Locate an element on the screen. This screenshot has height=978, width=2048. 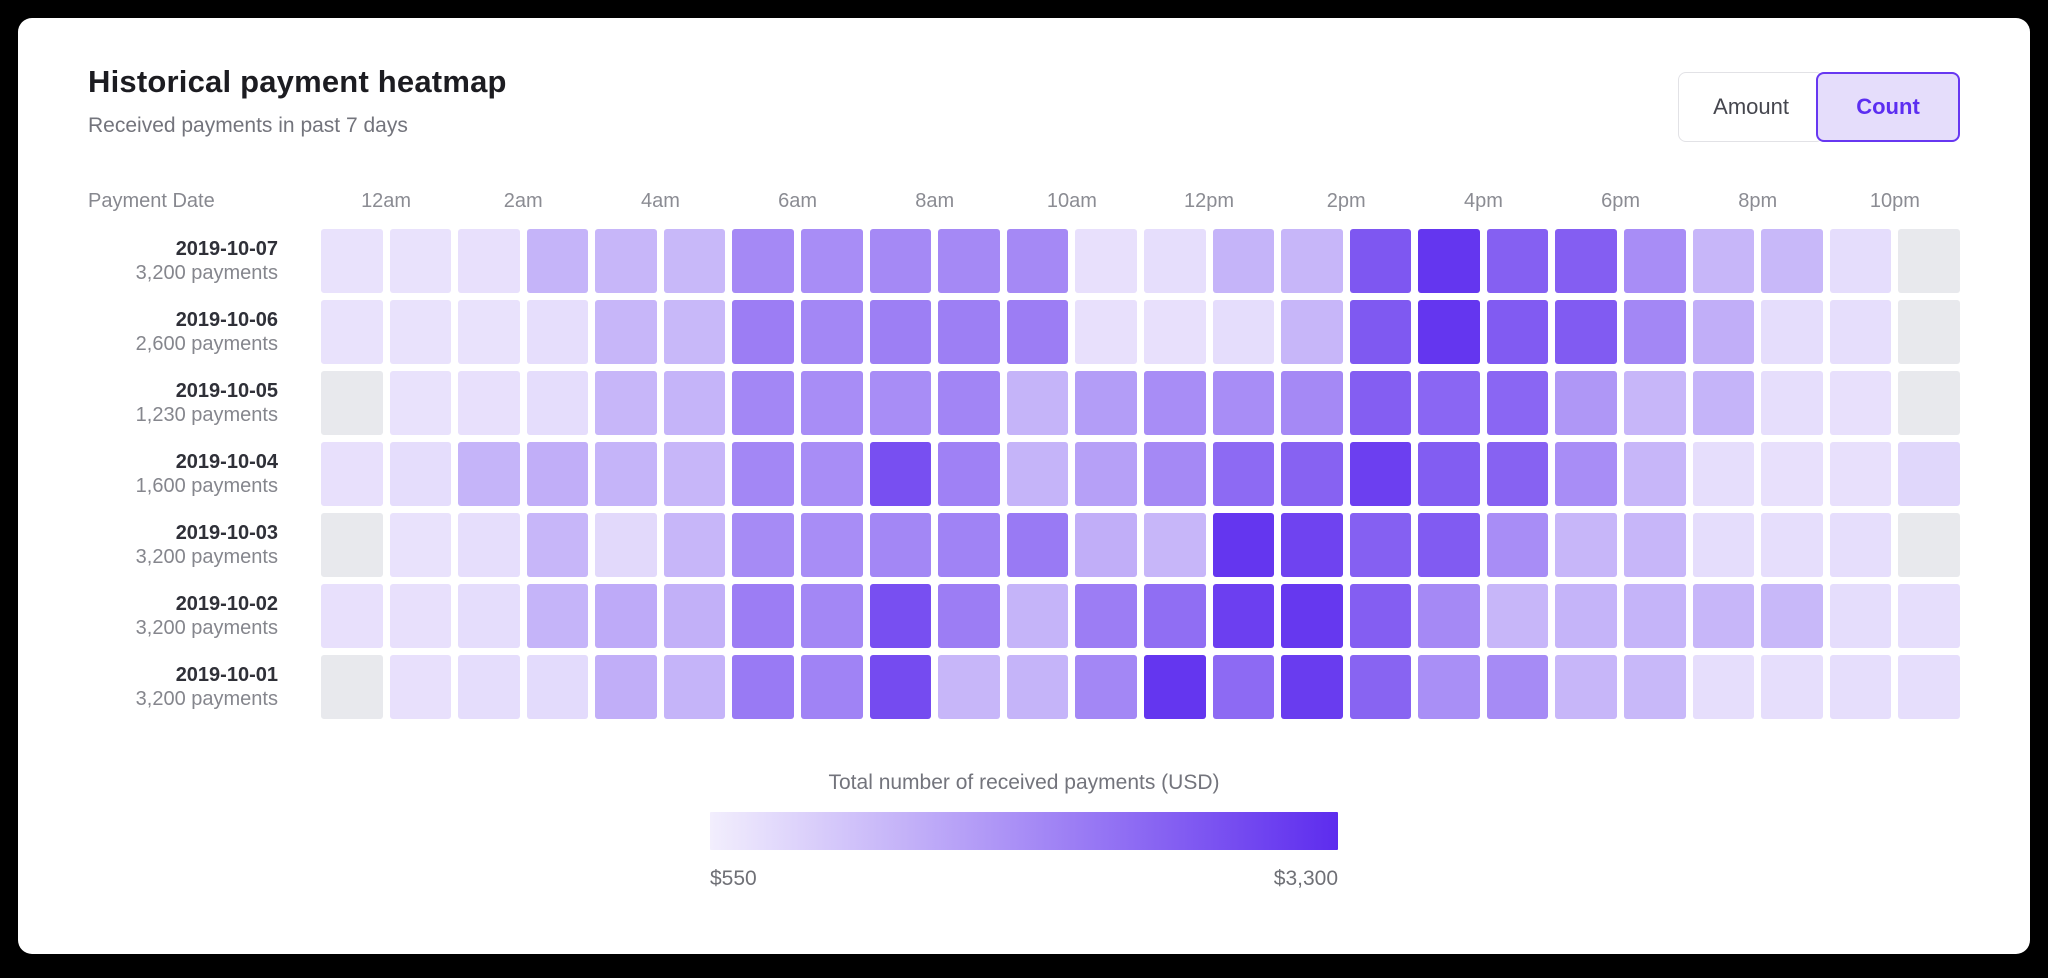
amount-toggle-button: Amount is located at coordinates (1751, 107).